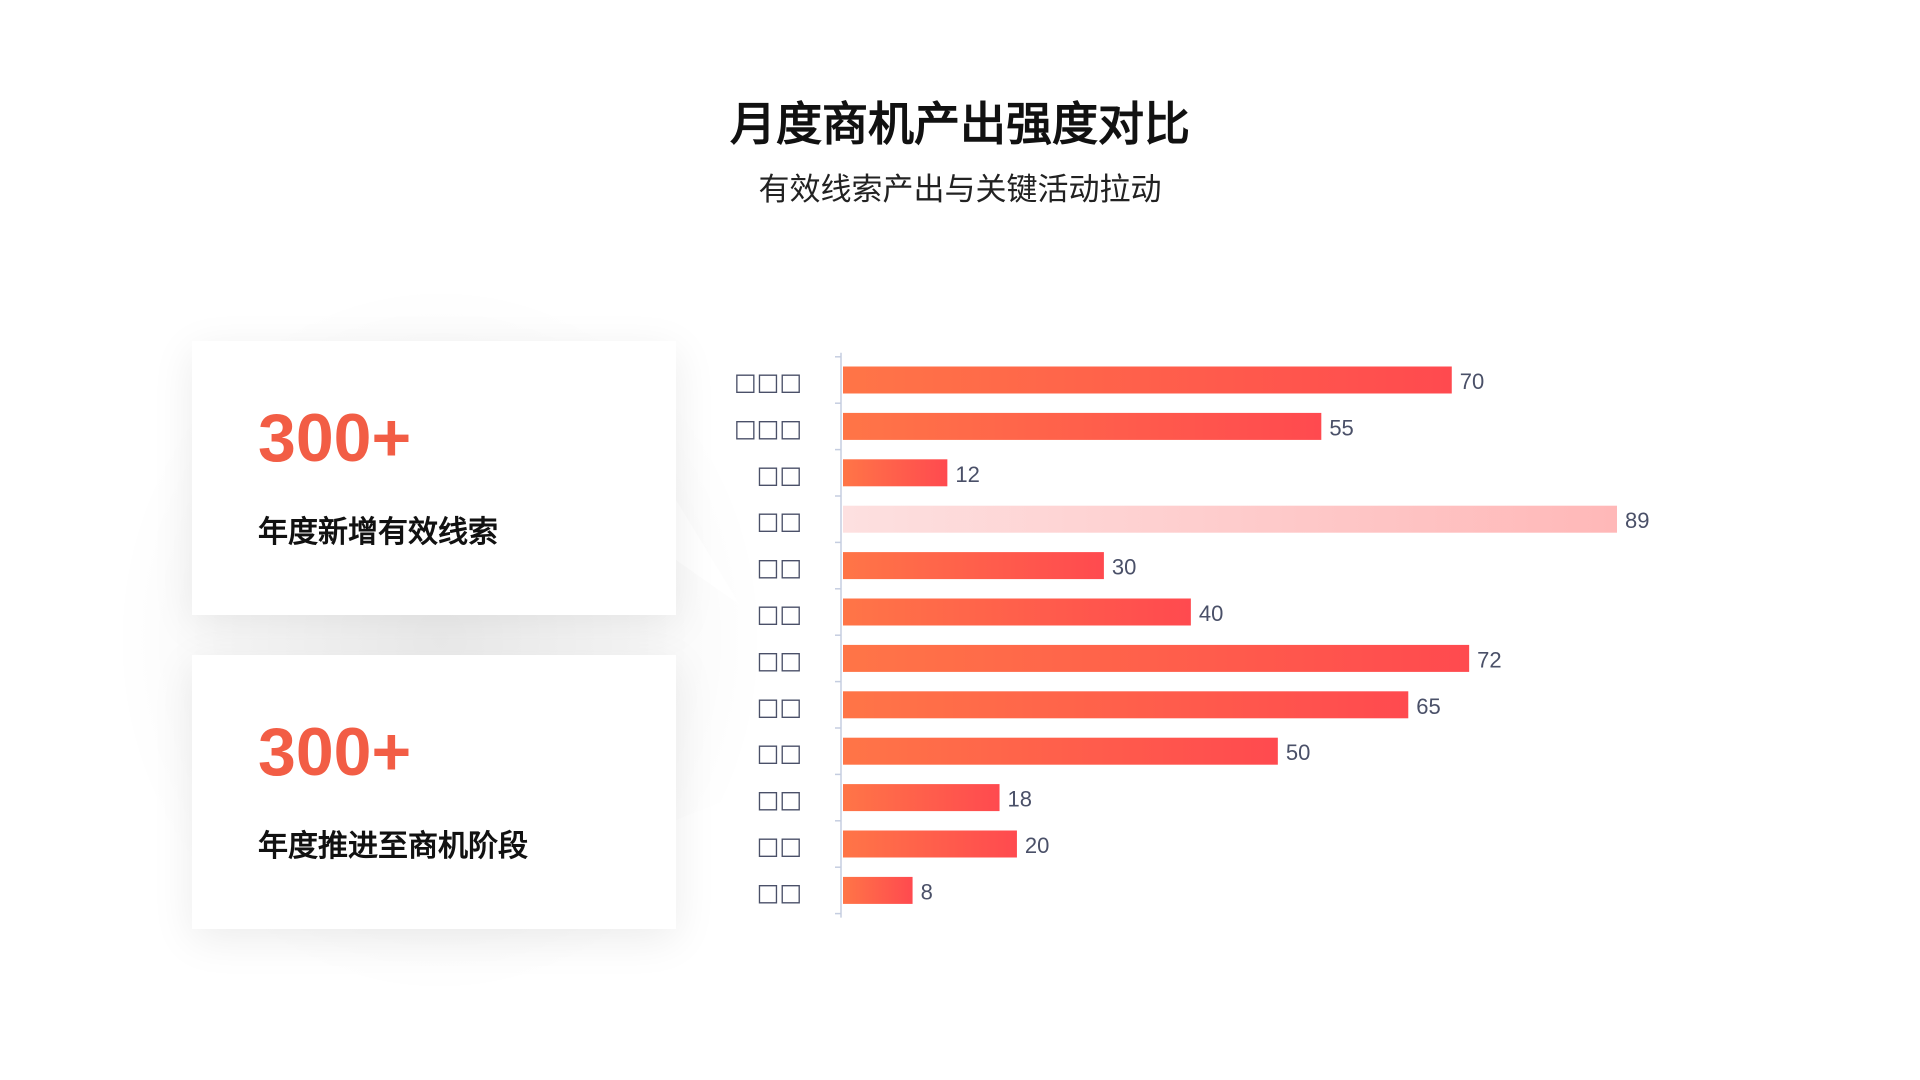  I want to click on stat-label: 年度新增有效线索, so click(378, 532).